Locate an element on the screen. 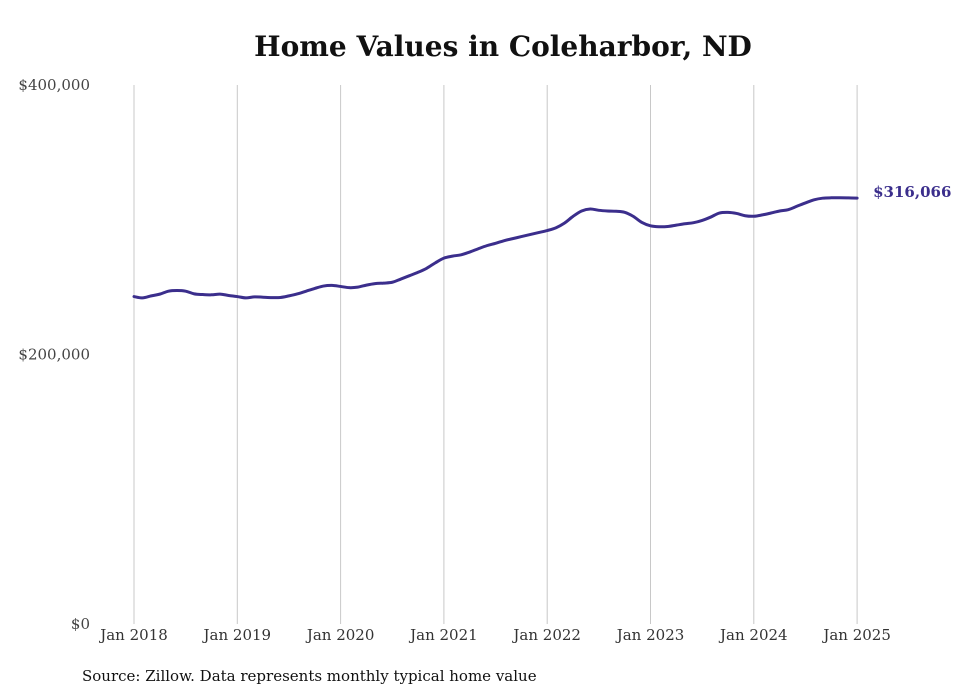  x-tick-label: Jan 2021 is located at coordinates (443, 635).